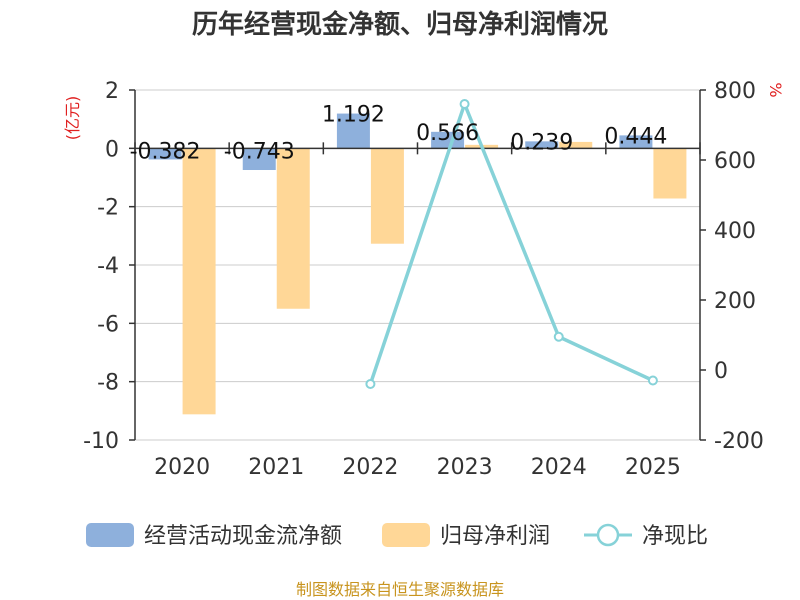 Image resolution: width=800 pixels, height=600 pixels. Describe the element at coordinates (243, 536) in the screenshot. I see `legend-label-cash-flow: 经营活动现金流净额` at that location.